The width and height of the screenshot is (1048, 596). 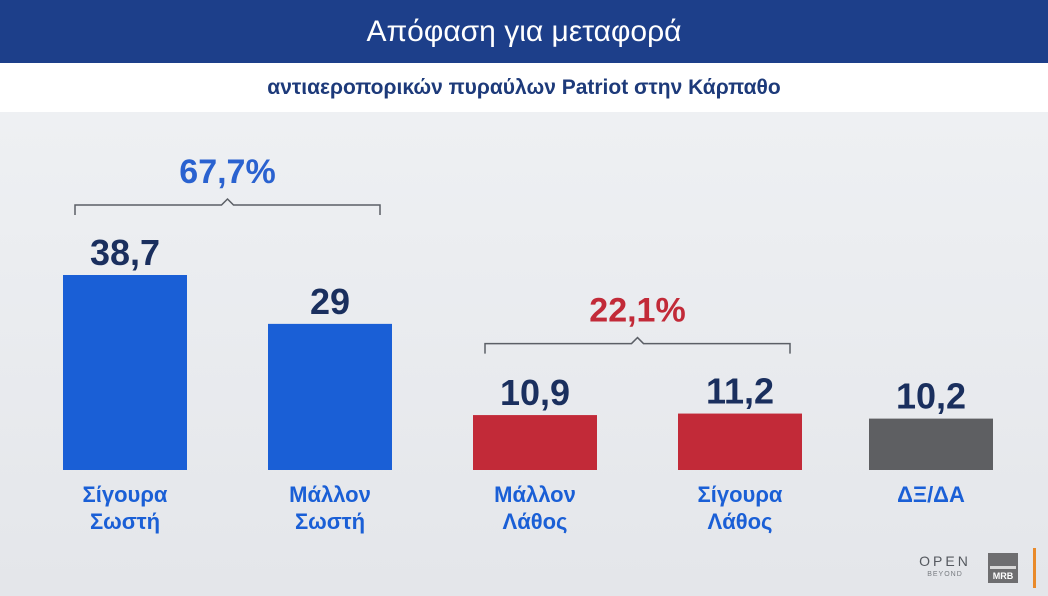 I want to click on page-title: Απόφαση για μεταφορά, so click(x=524, y=31).